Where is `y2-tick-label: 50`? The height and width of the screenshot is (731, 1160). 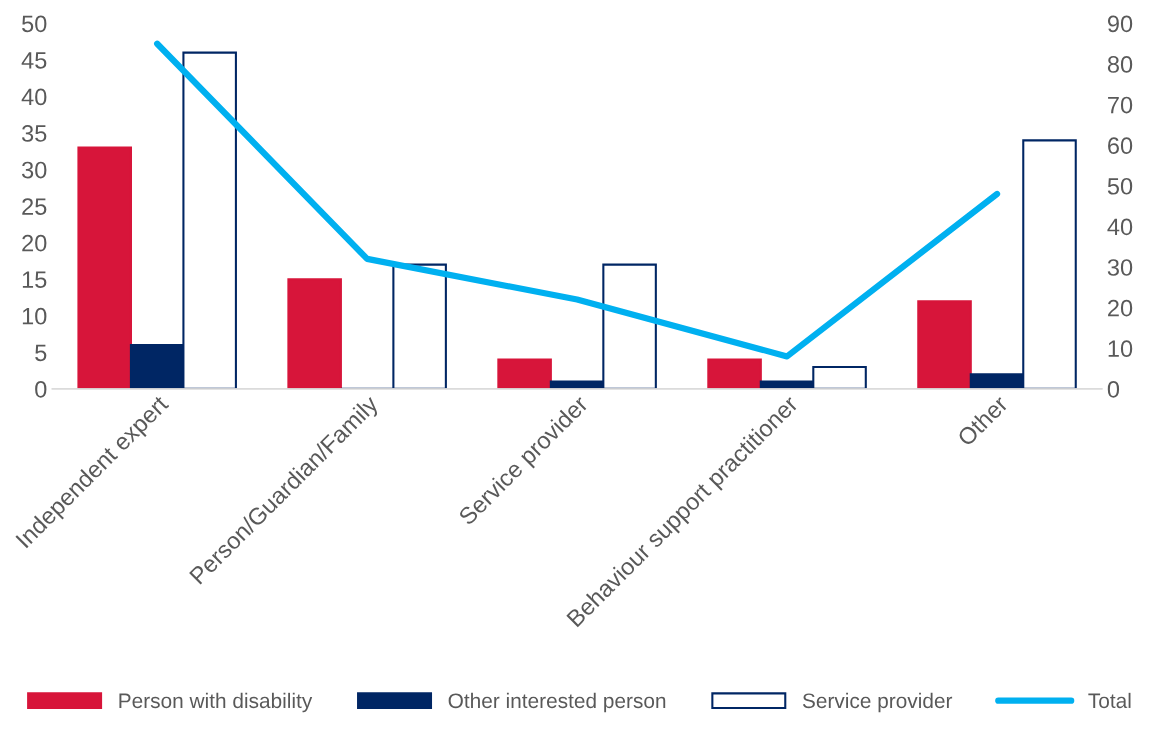
y2-tick-label: 50 is located at coordinates (1120, 186).